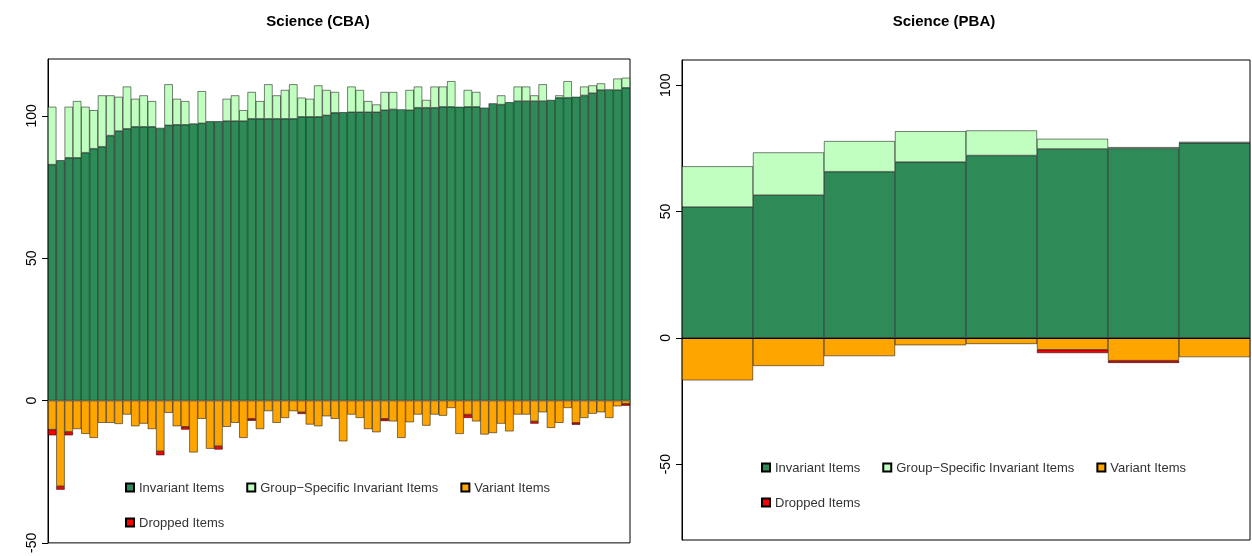  What do you see at coordinates (318, 20) in the screenshot?
I see `chart-title: Science (CBA)` at bounding box center [318, 20].